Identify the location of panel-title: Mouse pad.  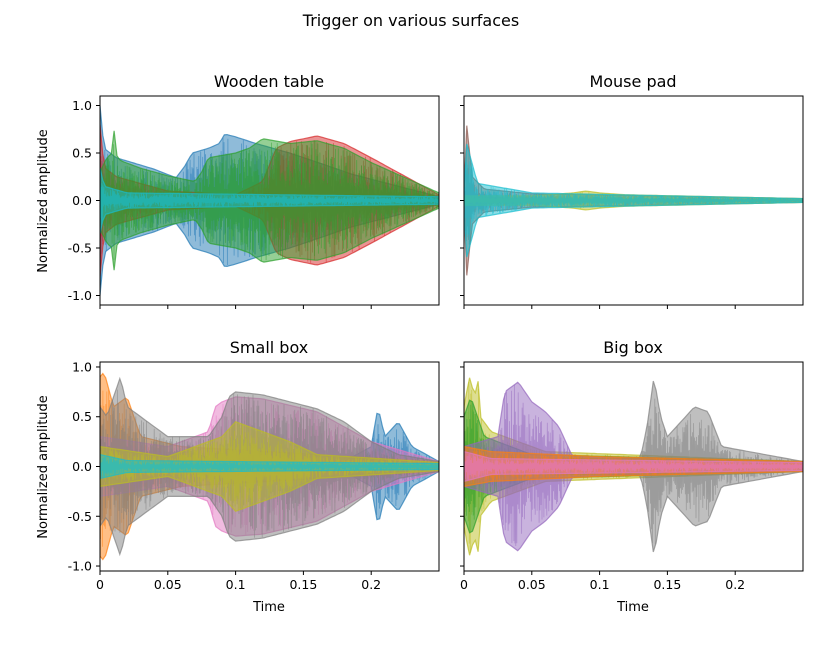
(632, 81).